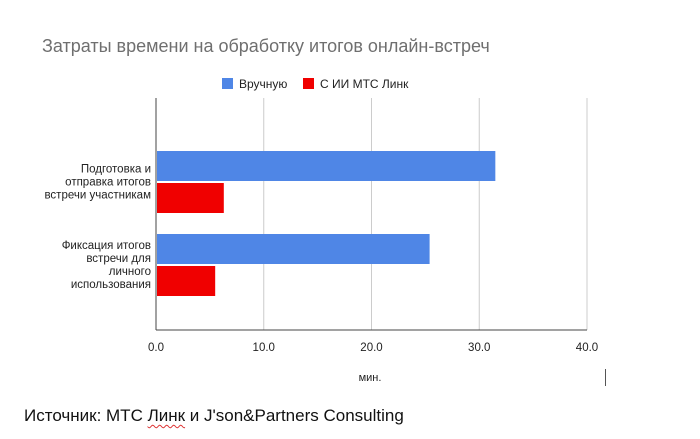 The image size is (700, 439). What do you see at coordinates (605, 377) in the screenshot?
I see `text-cursor` at bounding box center [605, 377].